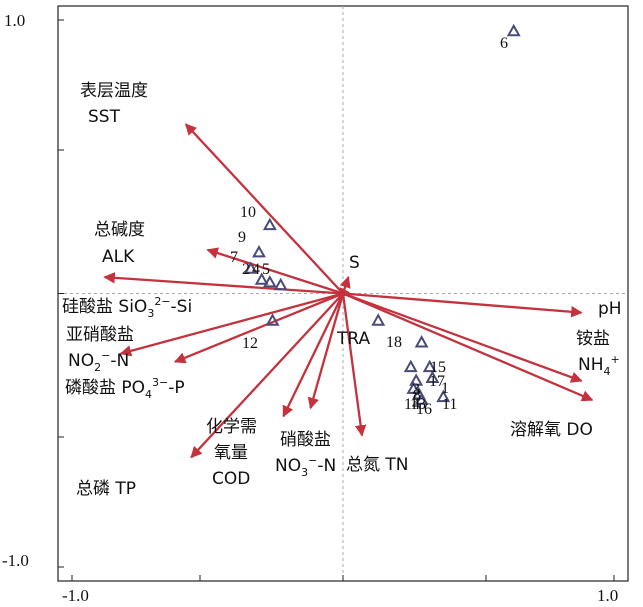  I want to click on arrow-cod, so click(313, 355).